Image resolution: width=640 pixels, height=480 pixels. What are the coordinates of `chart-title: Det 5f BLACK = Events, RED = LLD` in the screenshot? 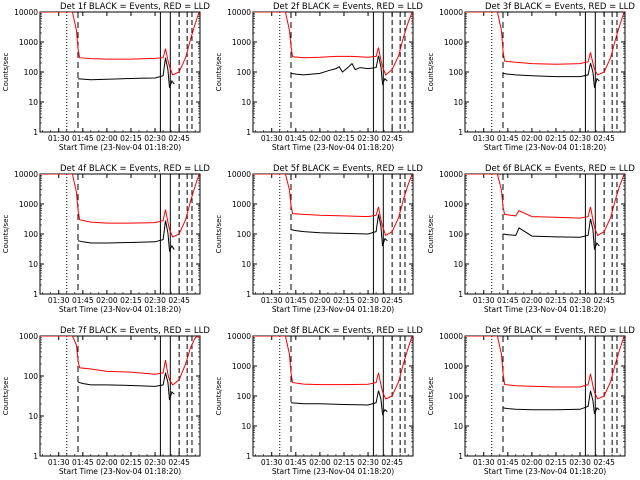 It's located at (348, 169).